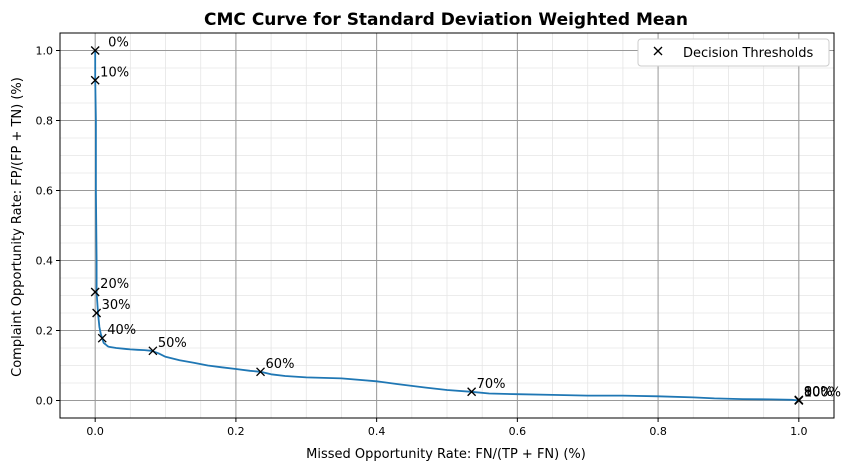 The width and height of the screenshot is (847, 470). I want to click on threshold-label: 50%, so click(172, 343).